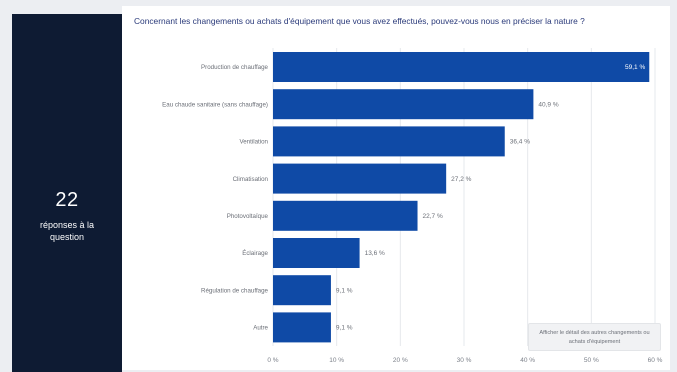  I want to click on value-label: 13,6 %, so click(375, 253).